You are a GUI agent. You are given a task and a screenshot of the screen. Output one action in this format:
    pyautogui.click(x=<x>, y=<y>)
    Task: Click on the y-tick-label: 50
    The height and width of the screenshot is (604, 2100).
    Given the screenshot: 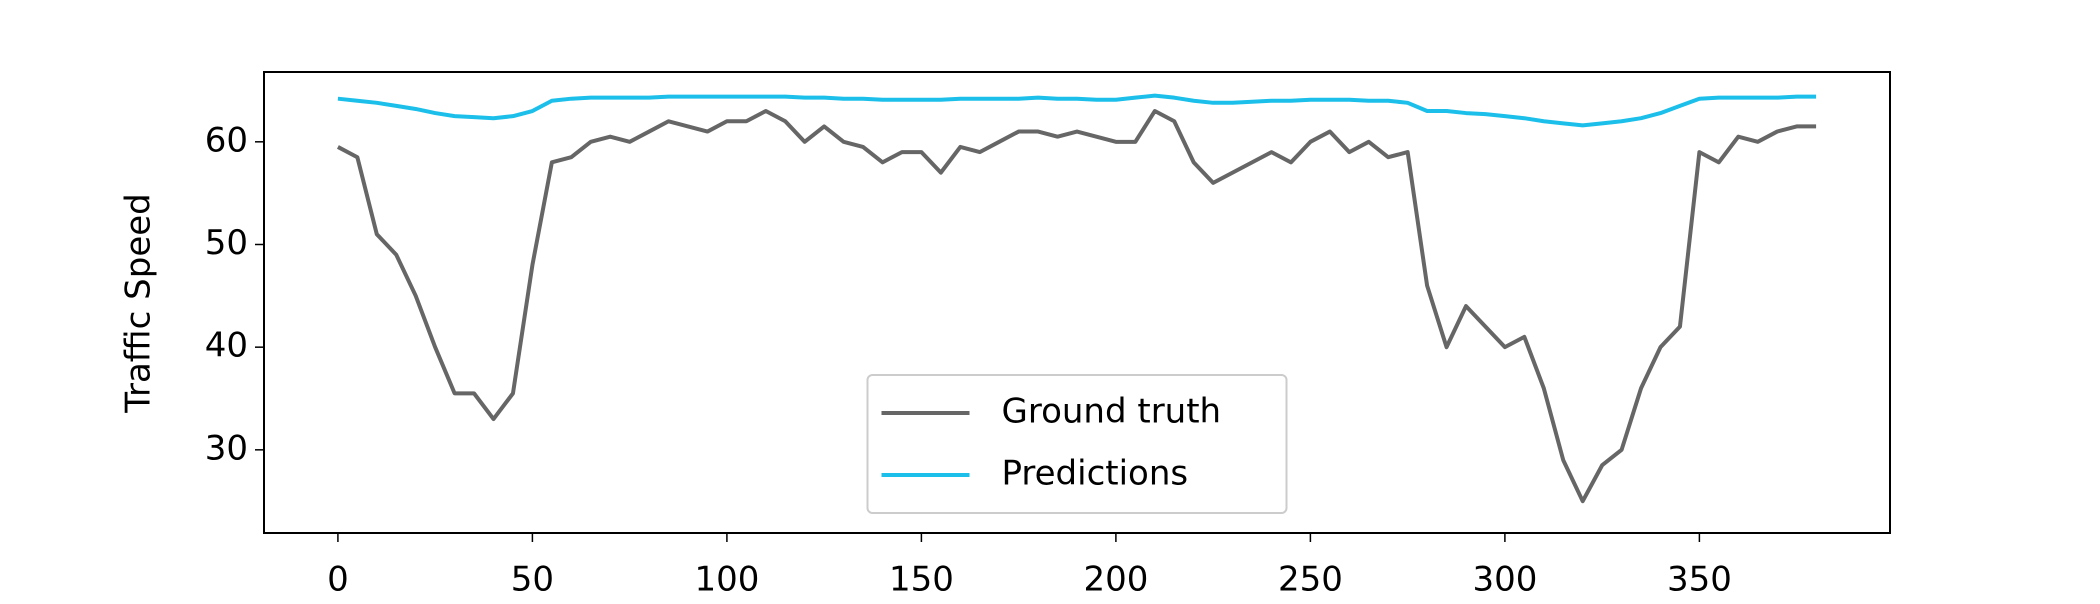 What is the action you would take?
    pyautogui.click(x=226, y=243)
    